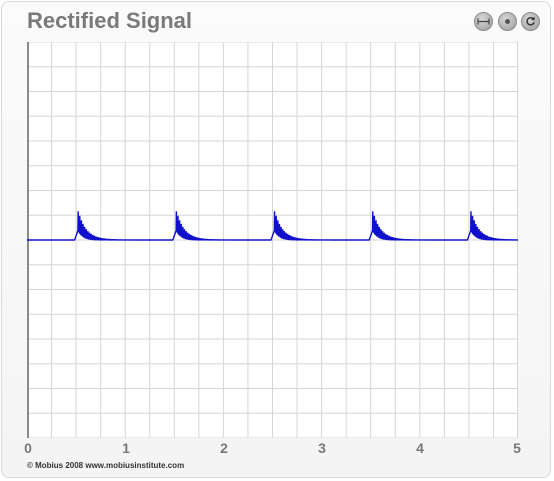 The height and width of the screenshot is (481, 554). I want to click on resize-button, so click(483, 21).